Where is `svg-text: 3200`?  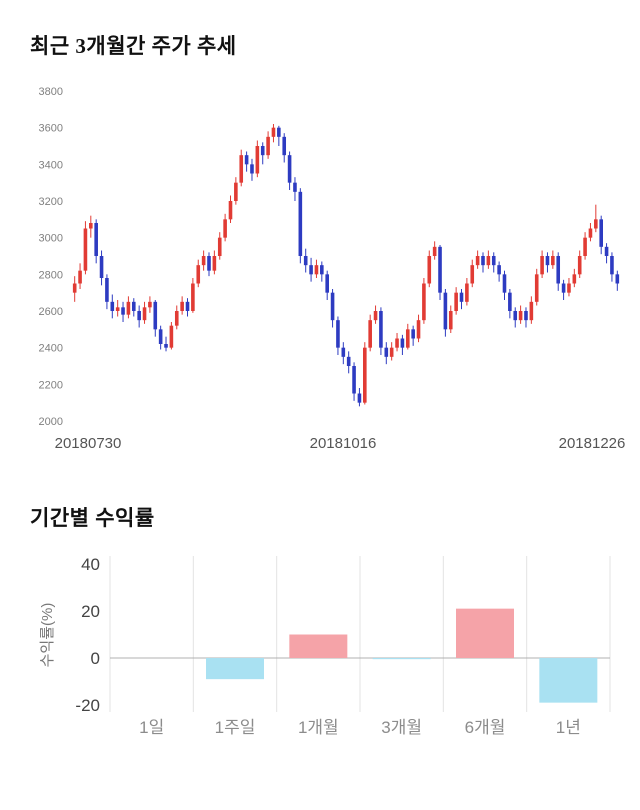
svg-text: 3200 is located at coordinates (51, 202).